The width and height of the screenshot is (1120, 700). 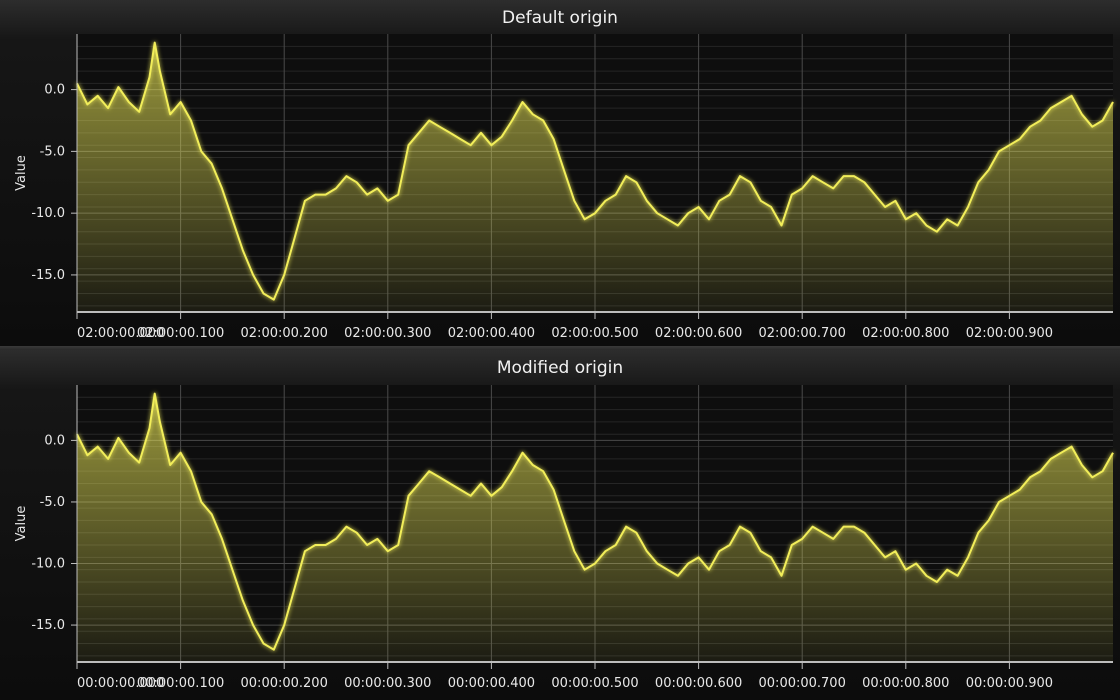 What do you see at coordinates (491, 683) in the screenshot?
I see `x-tick-label: 00:00:00.400` at bounding box center [491, 683].